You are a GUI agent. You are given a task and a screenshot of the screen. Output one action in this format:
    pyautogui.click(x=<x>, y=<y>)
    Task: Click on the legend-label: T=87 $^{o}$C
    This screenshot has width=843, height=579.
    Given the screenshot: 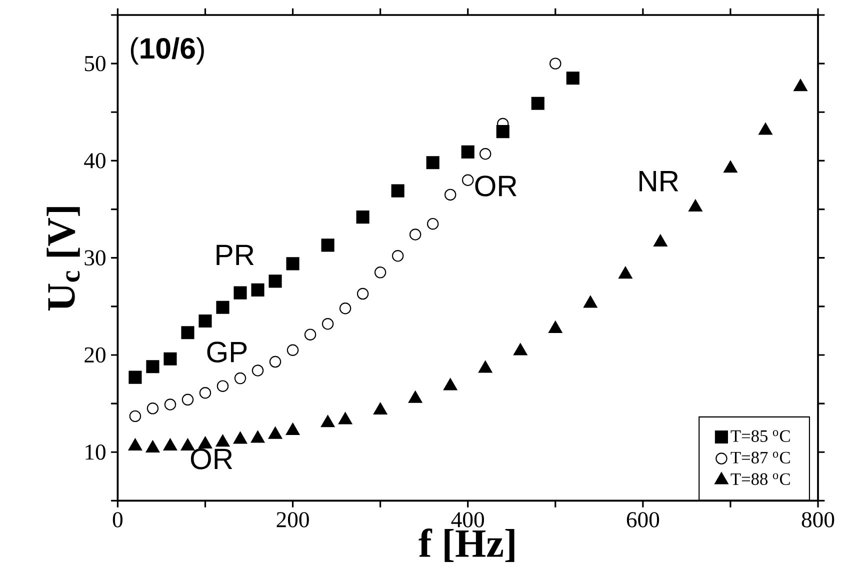 What is the action you would take?
    pyautogui.click(x=760, y=458)
    